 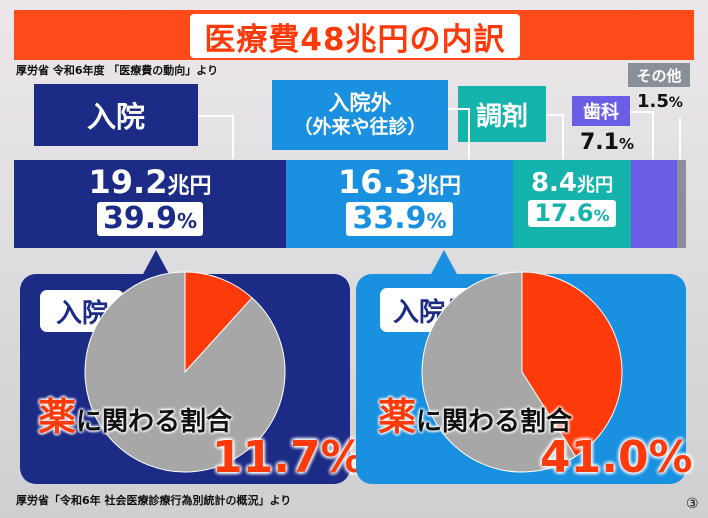 I want to click on label-other: その他, so click(x=659, y=75).